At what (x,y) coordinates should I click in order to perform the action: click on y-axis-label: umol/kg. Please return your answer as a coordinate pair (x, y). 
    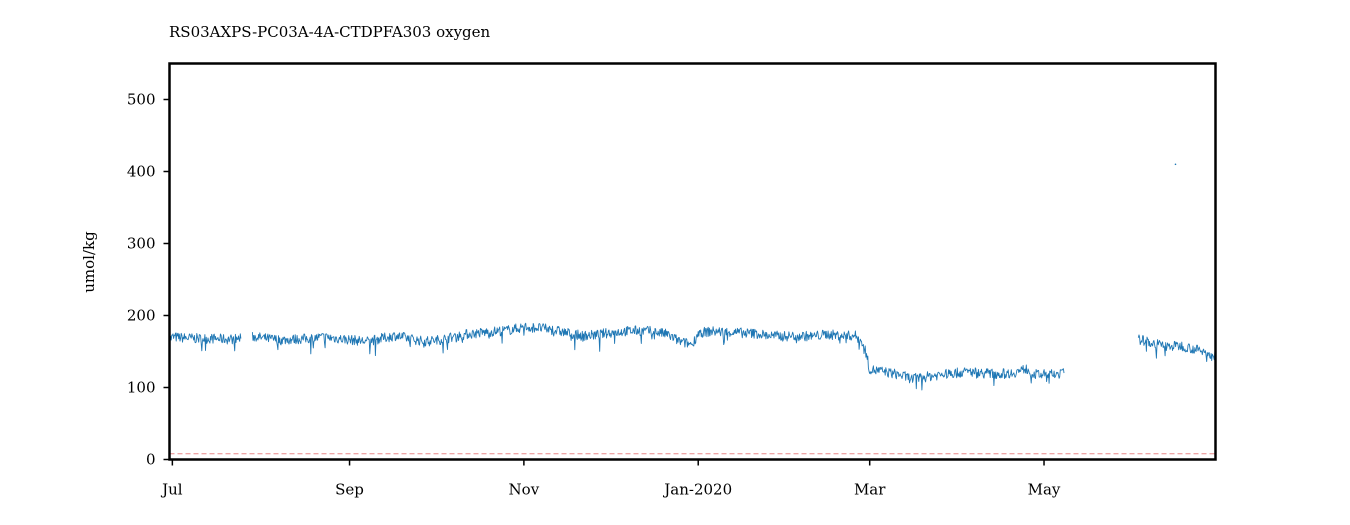
    Looking at the image, I should click on (89, 262).